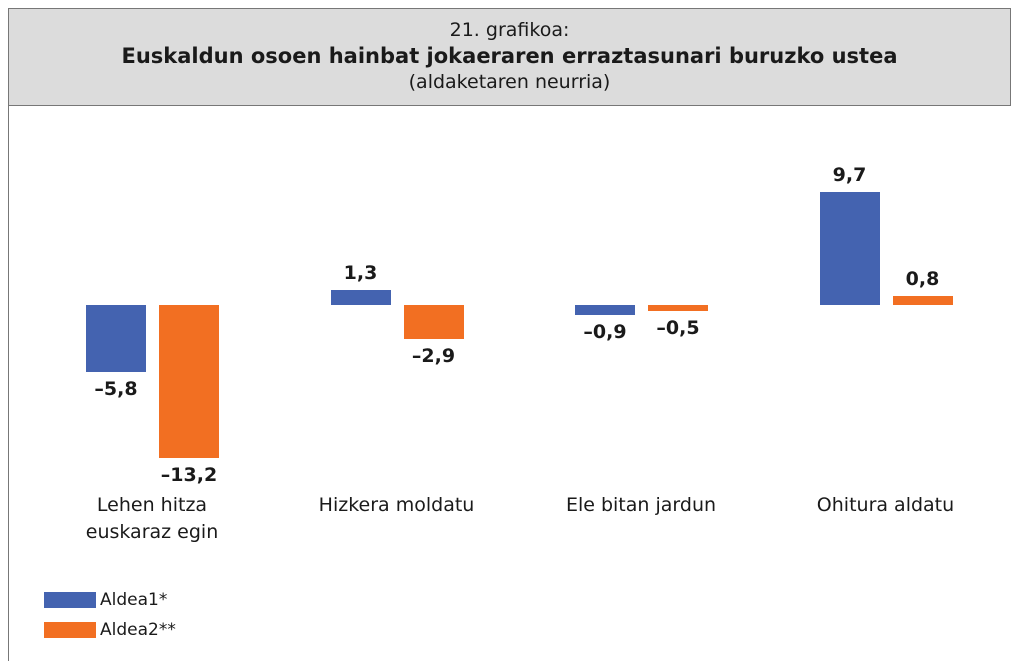 The image size is (1019, 661). I want to click on data-label: –0,5, so click(678, 327).